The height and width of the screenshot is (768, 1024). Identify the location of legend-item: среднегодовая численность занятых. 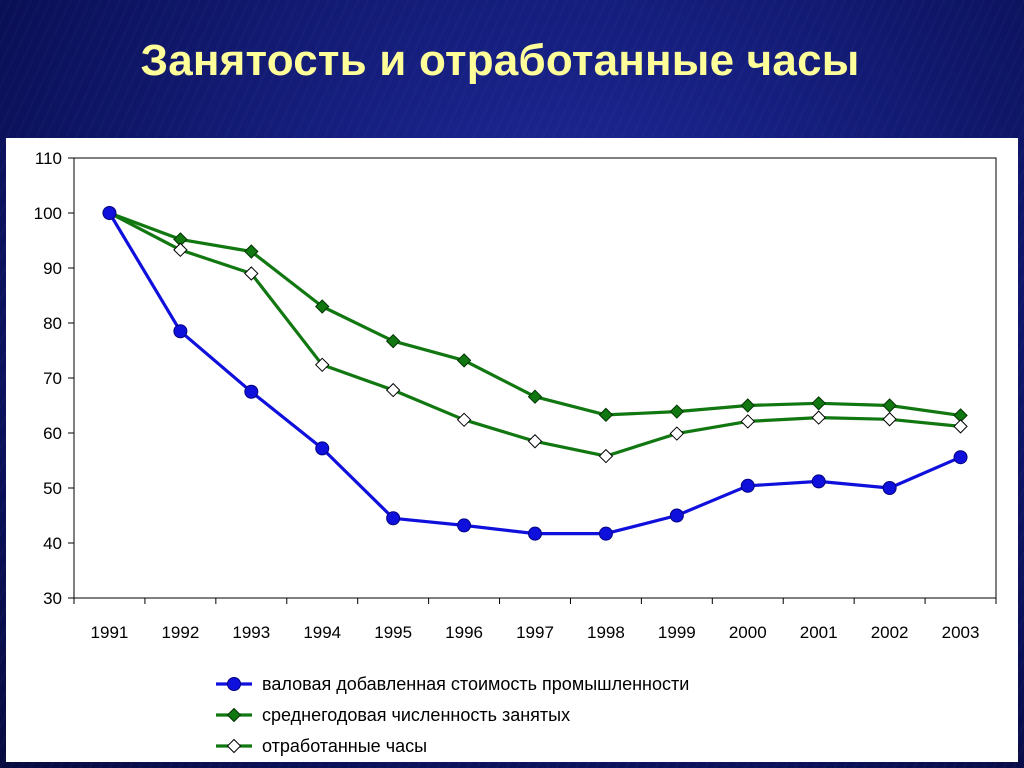
(393, 715).